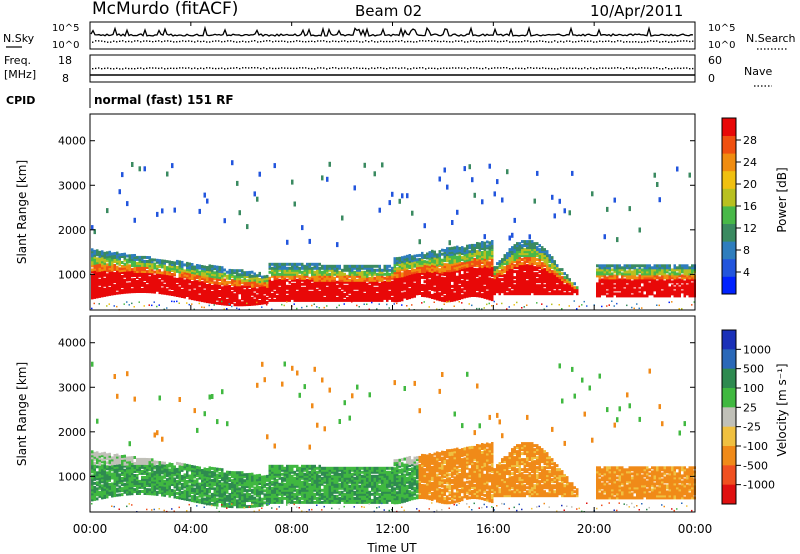 This screenshot has height=554, width=800. What do you see at coordinates (750, 162) in the screenshot?
I see `power-cbar-tick: 24` at bounding box center [750, 162].